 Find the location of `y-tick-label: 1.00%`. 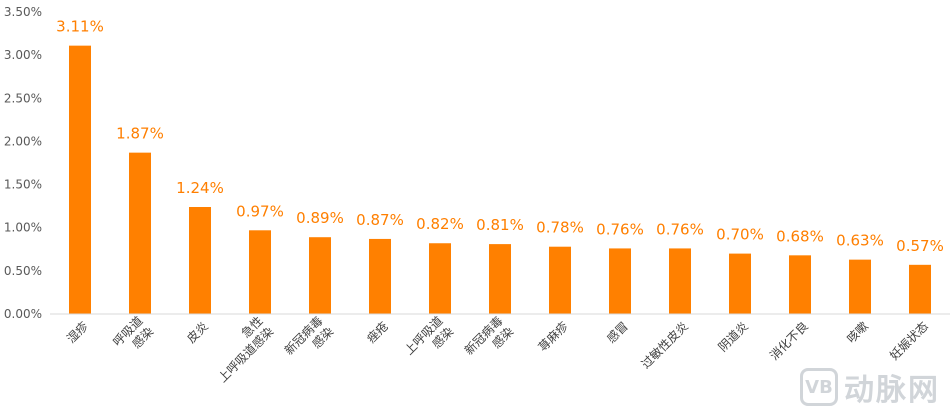

y-tick-label: 1.00% is located at coordinates (23, 228).